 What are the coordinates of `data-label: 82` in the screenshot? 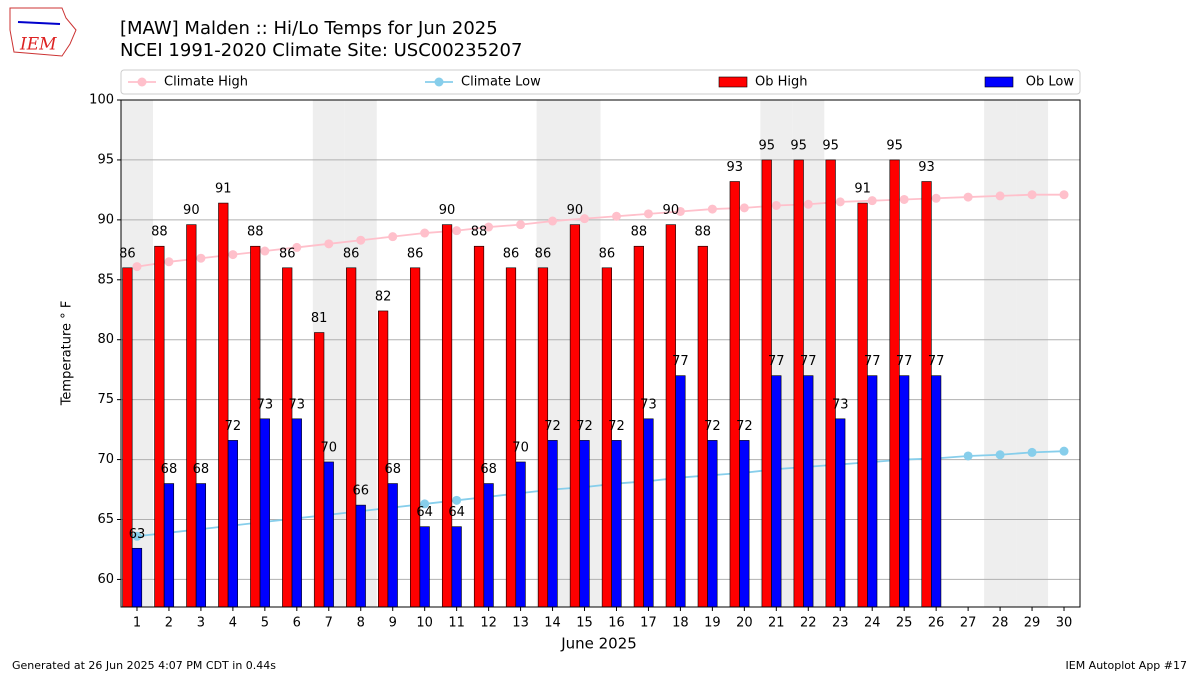 It's located at (383, 296).